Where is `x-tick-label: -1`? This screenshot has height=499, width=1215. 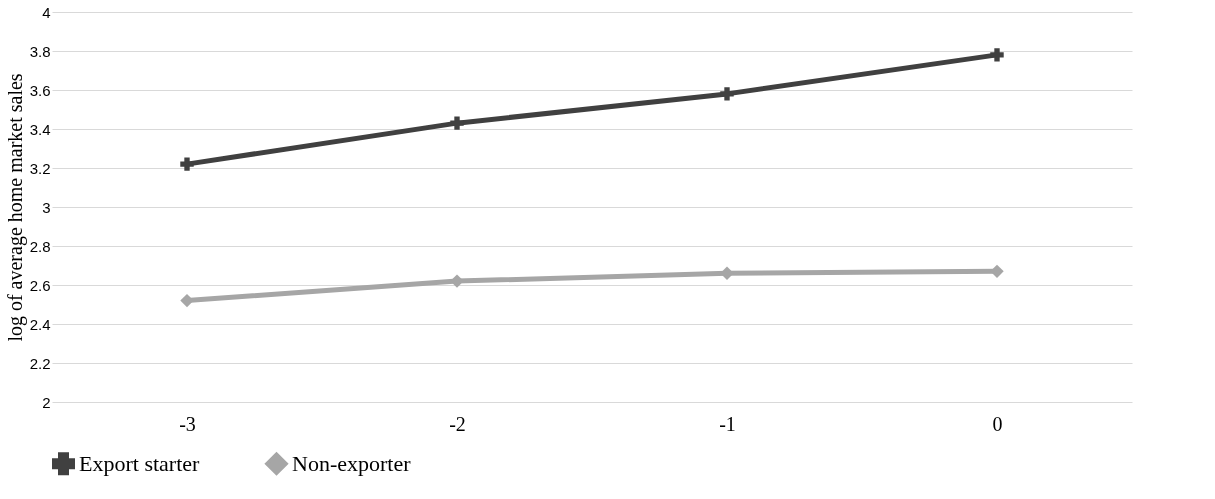
x-tick-label: -1 is located at coordinates (727, 423).